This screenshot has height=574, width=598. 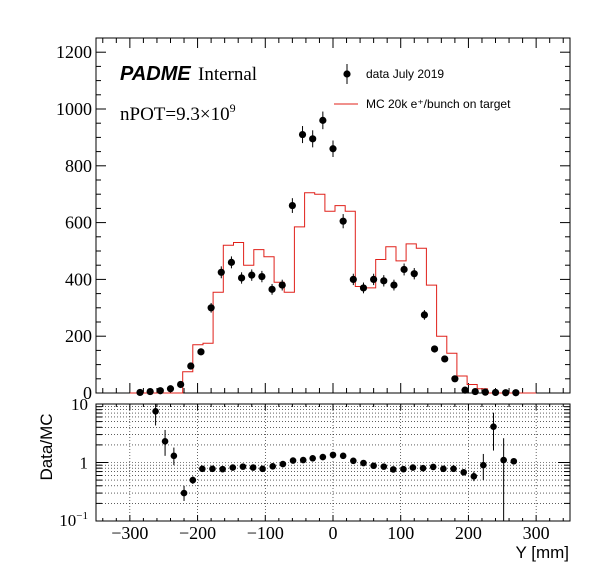 What do you see at coordinates (347, 74) in the screenshot?
I see `legend-marker-data` at bounding box center [347, 74].